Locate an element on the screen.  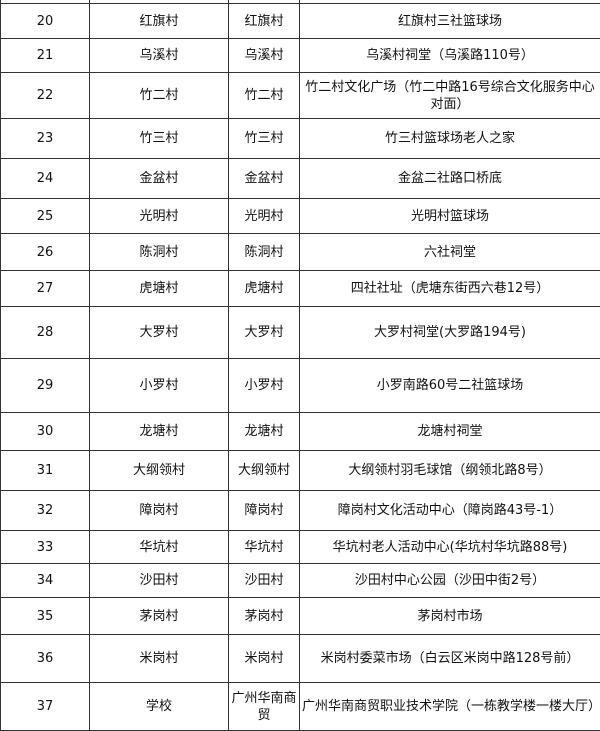
site-address: 光明村篮球场 is located at coordinates (450, 216).